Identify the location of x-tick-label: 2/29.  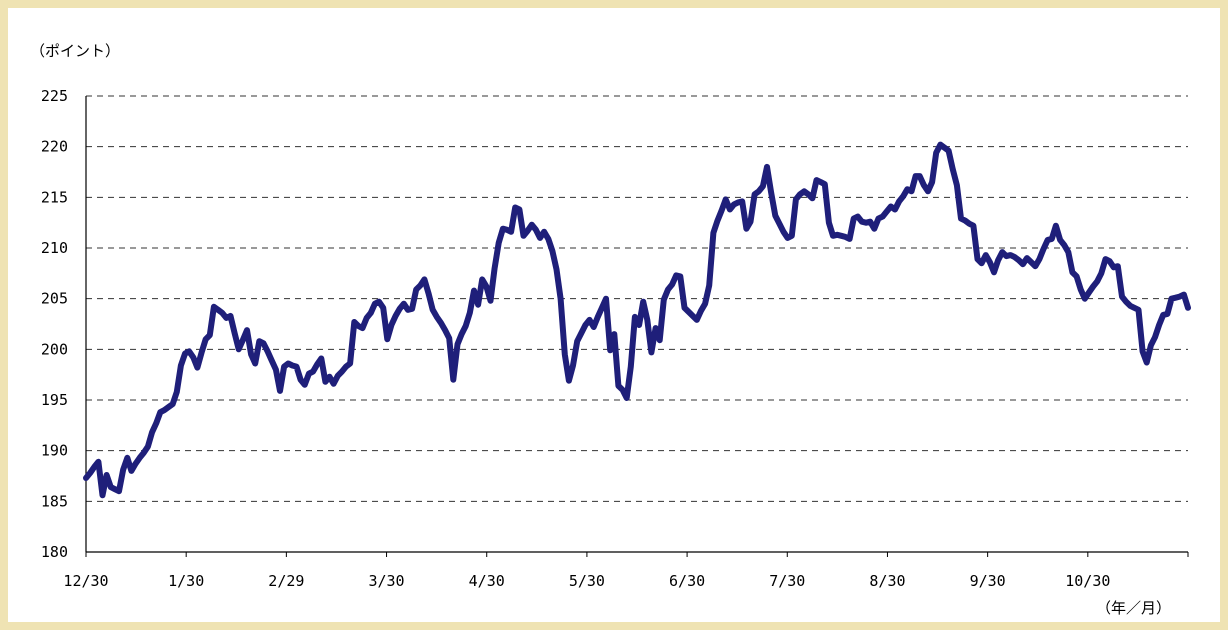
(286, 581).